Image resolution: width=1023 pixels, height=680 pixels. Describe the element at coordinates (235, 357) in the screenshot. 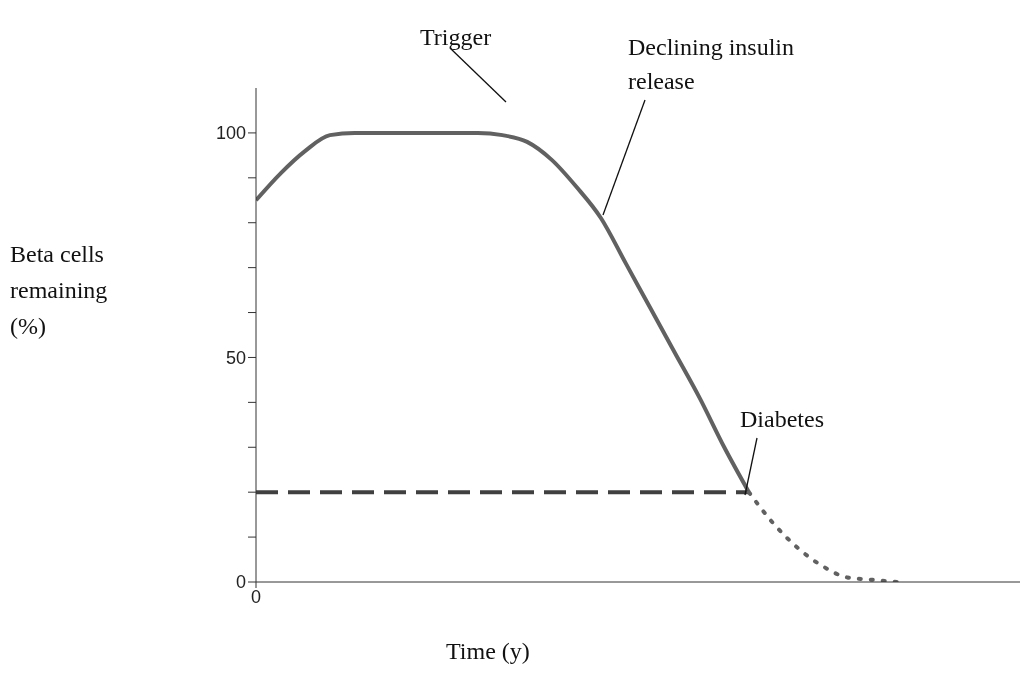

I see `y-tick-label: 50` at that location.